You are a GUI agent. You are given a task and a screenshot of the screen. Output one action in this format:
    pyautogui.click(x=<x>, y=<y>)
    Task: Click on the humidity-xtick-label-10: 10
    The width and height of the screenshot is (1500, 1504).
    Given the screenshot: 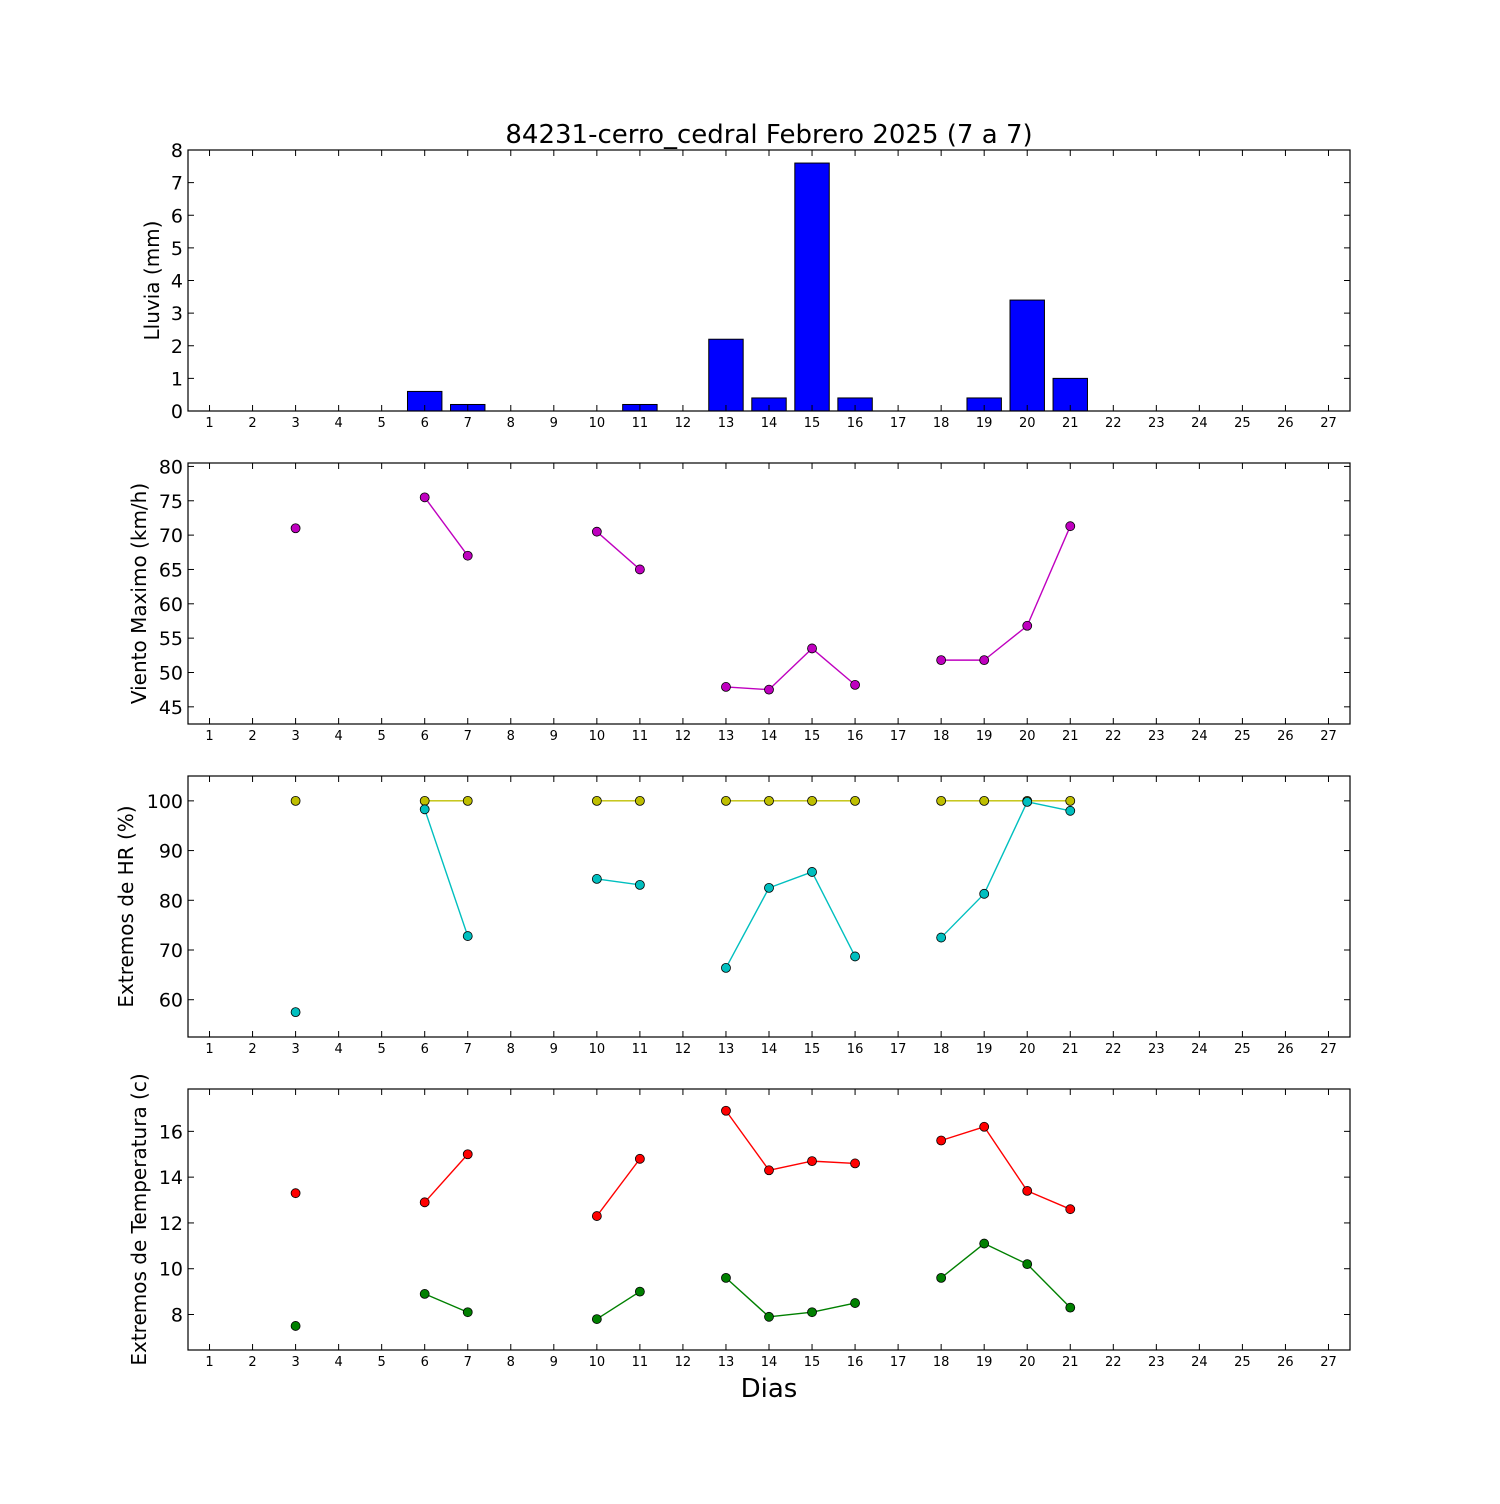 What is the action you would take?
    pyautogui.click(x=597, y=1049)
    